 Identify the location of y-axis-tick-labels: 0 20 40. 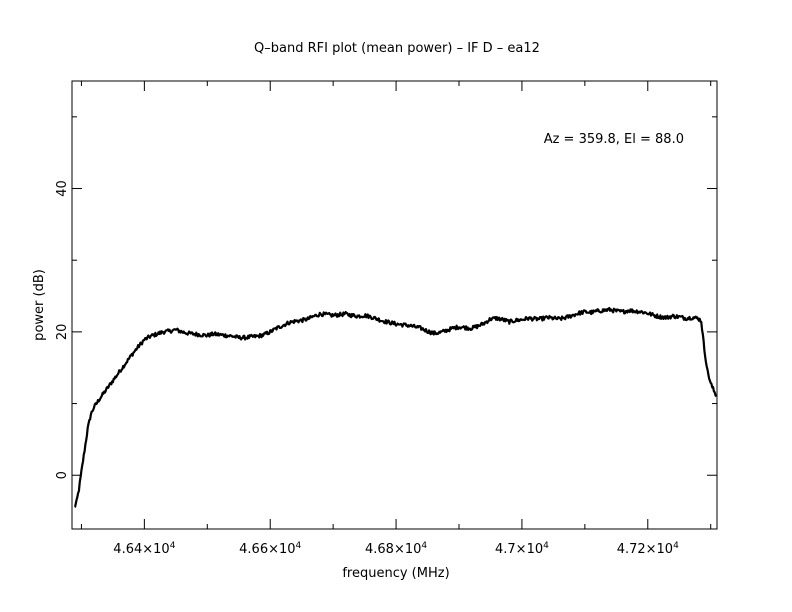
(62, 329).